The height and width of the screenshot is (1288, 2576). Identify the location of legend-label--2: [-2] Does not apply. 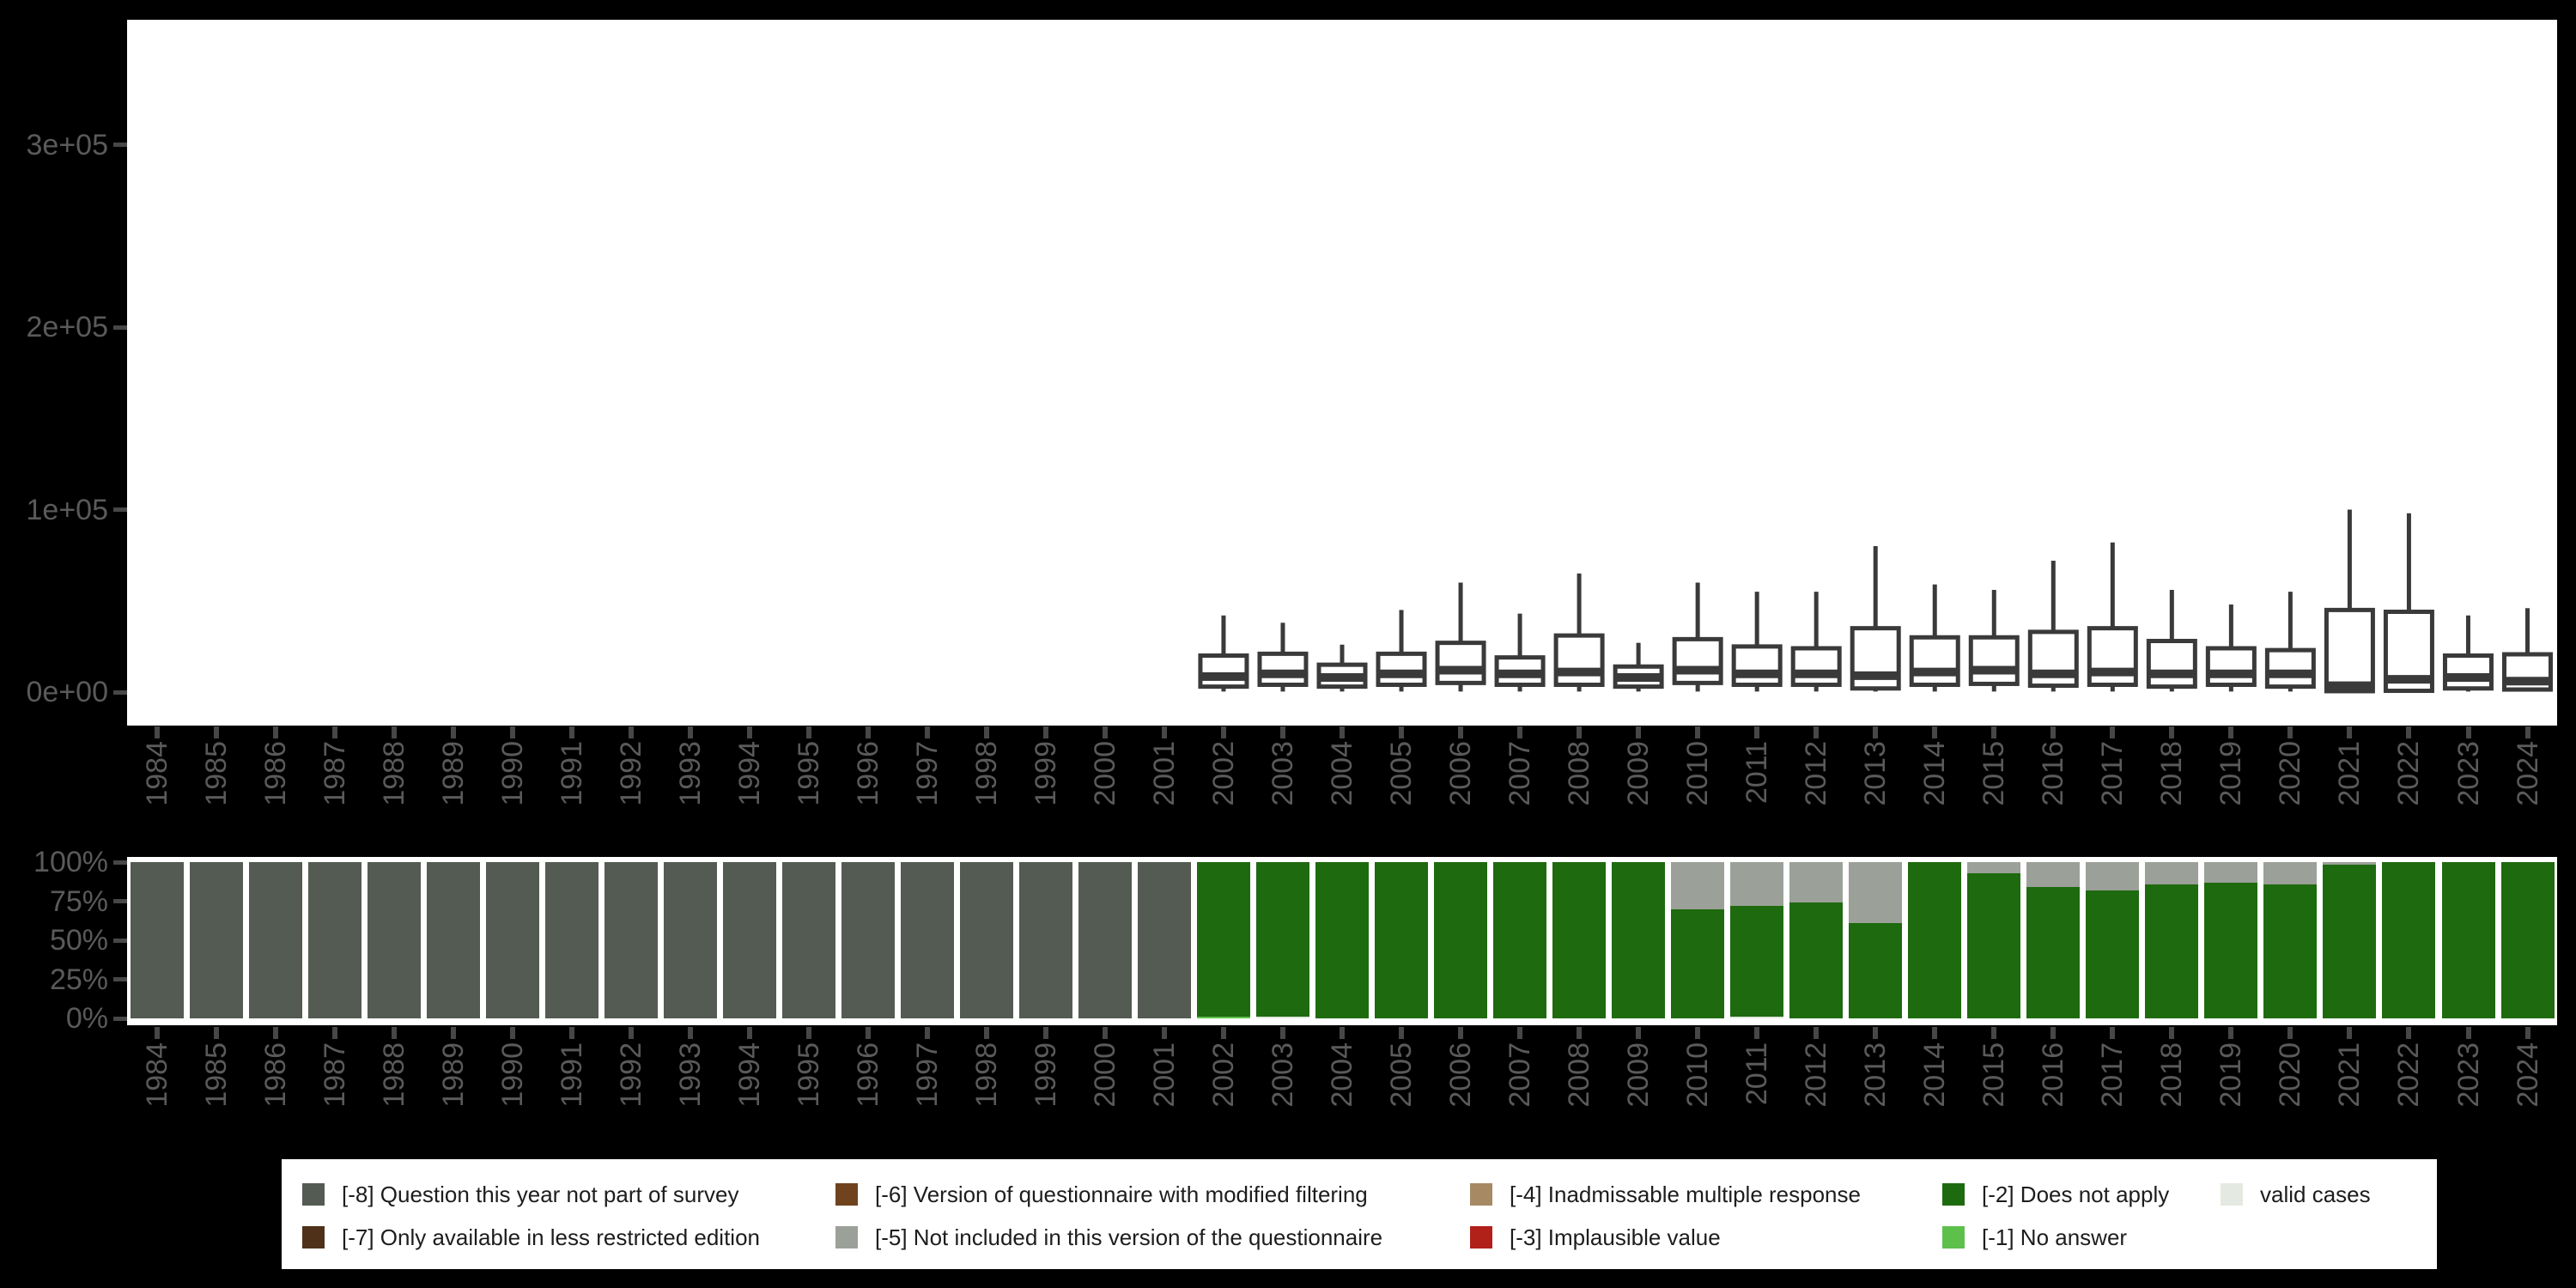
(2076, 1195).